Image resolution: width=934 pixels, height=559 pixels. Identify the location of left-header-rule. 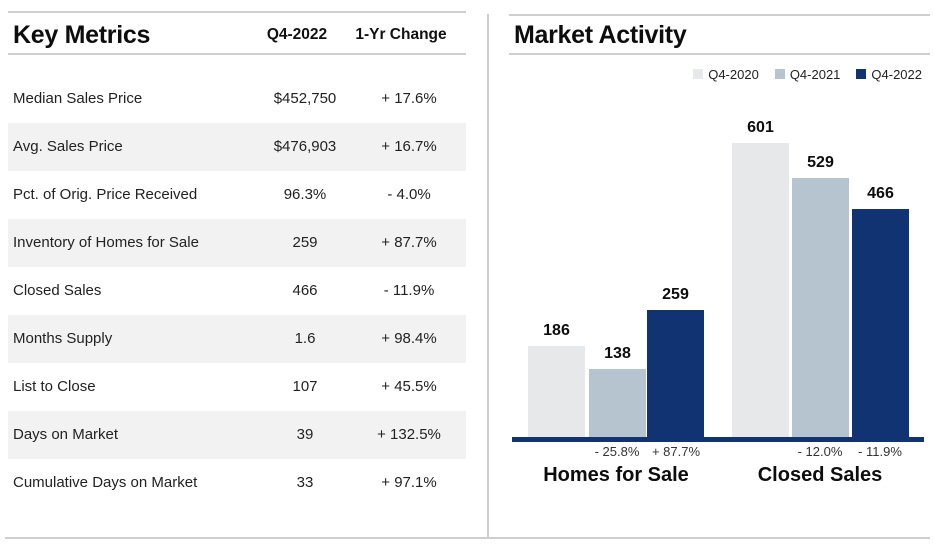
(237, 54).